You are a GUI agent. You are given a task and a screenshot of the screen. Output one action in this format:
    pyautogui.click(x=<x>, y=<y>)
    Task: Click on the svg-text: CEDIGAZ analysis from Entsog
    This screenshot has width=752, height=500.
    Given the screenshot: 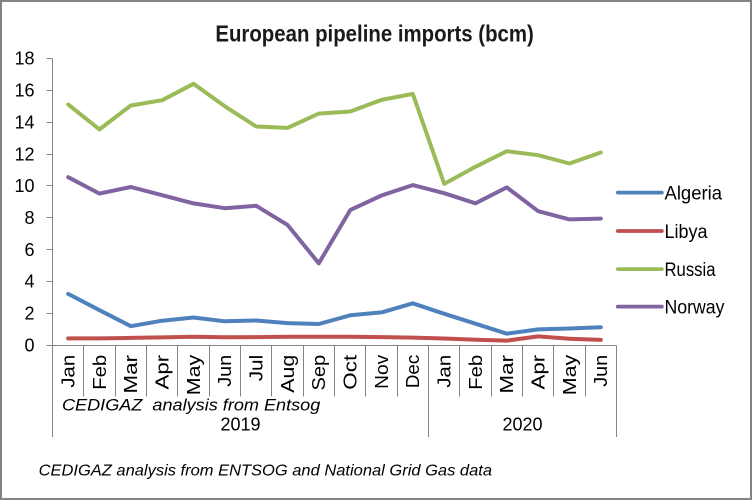 What is the action you would take?
    pyautogui.click(x=191, y=404)
    